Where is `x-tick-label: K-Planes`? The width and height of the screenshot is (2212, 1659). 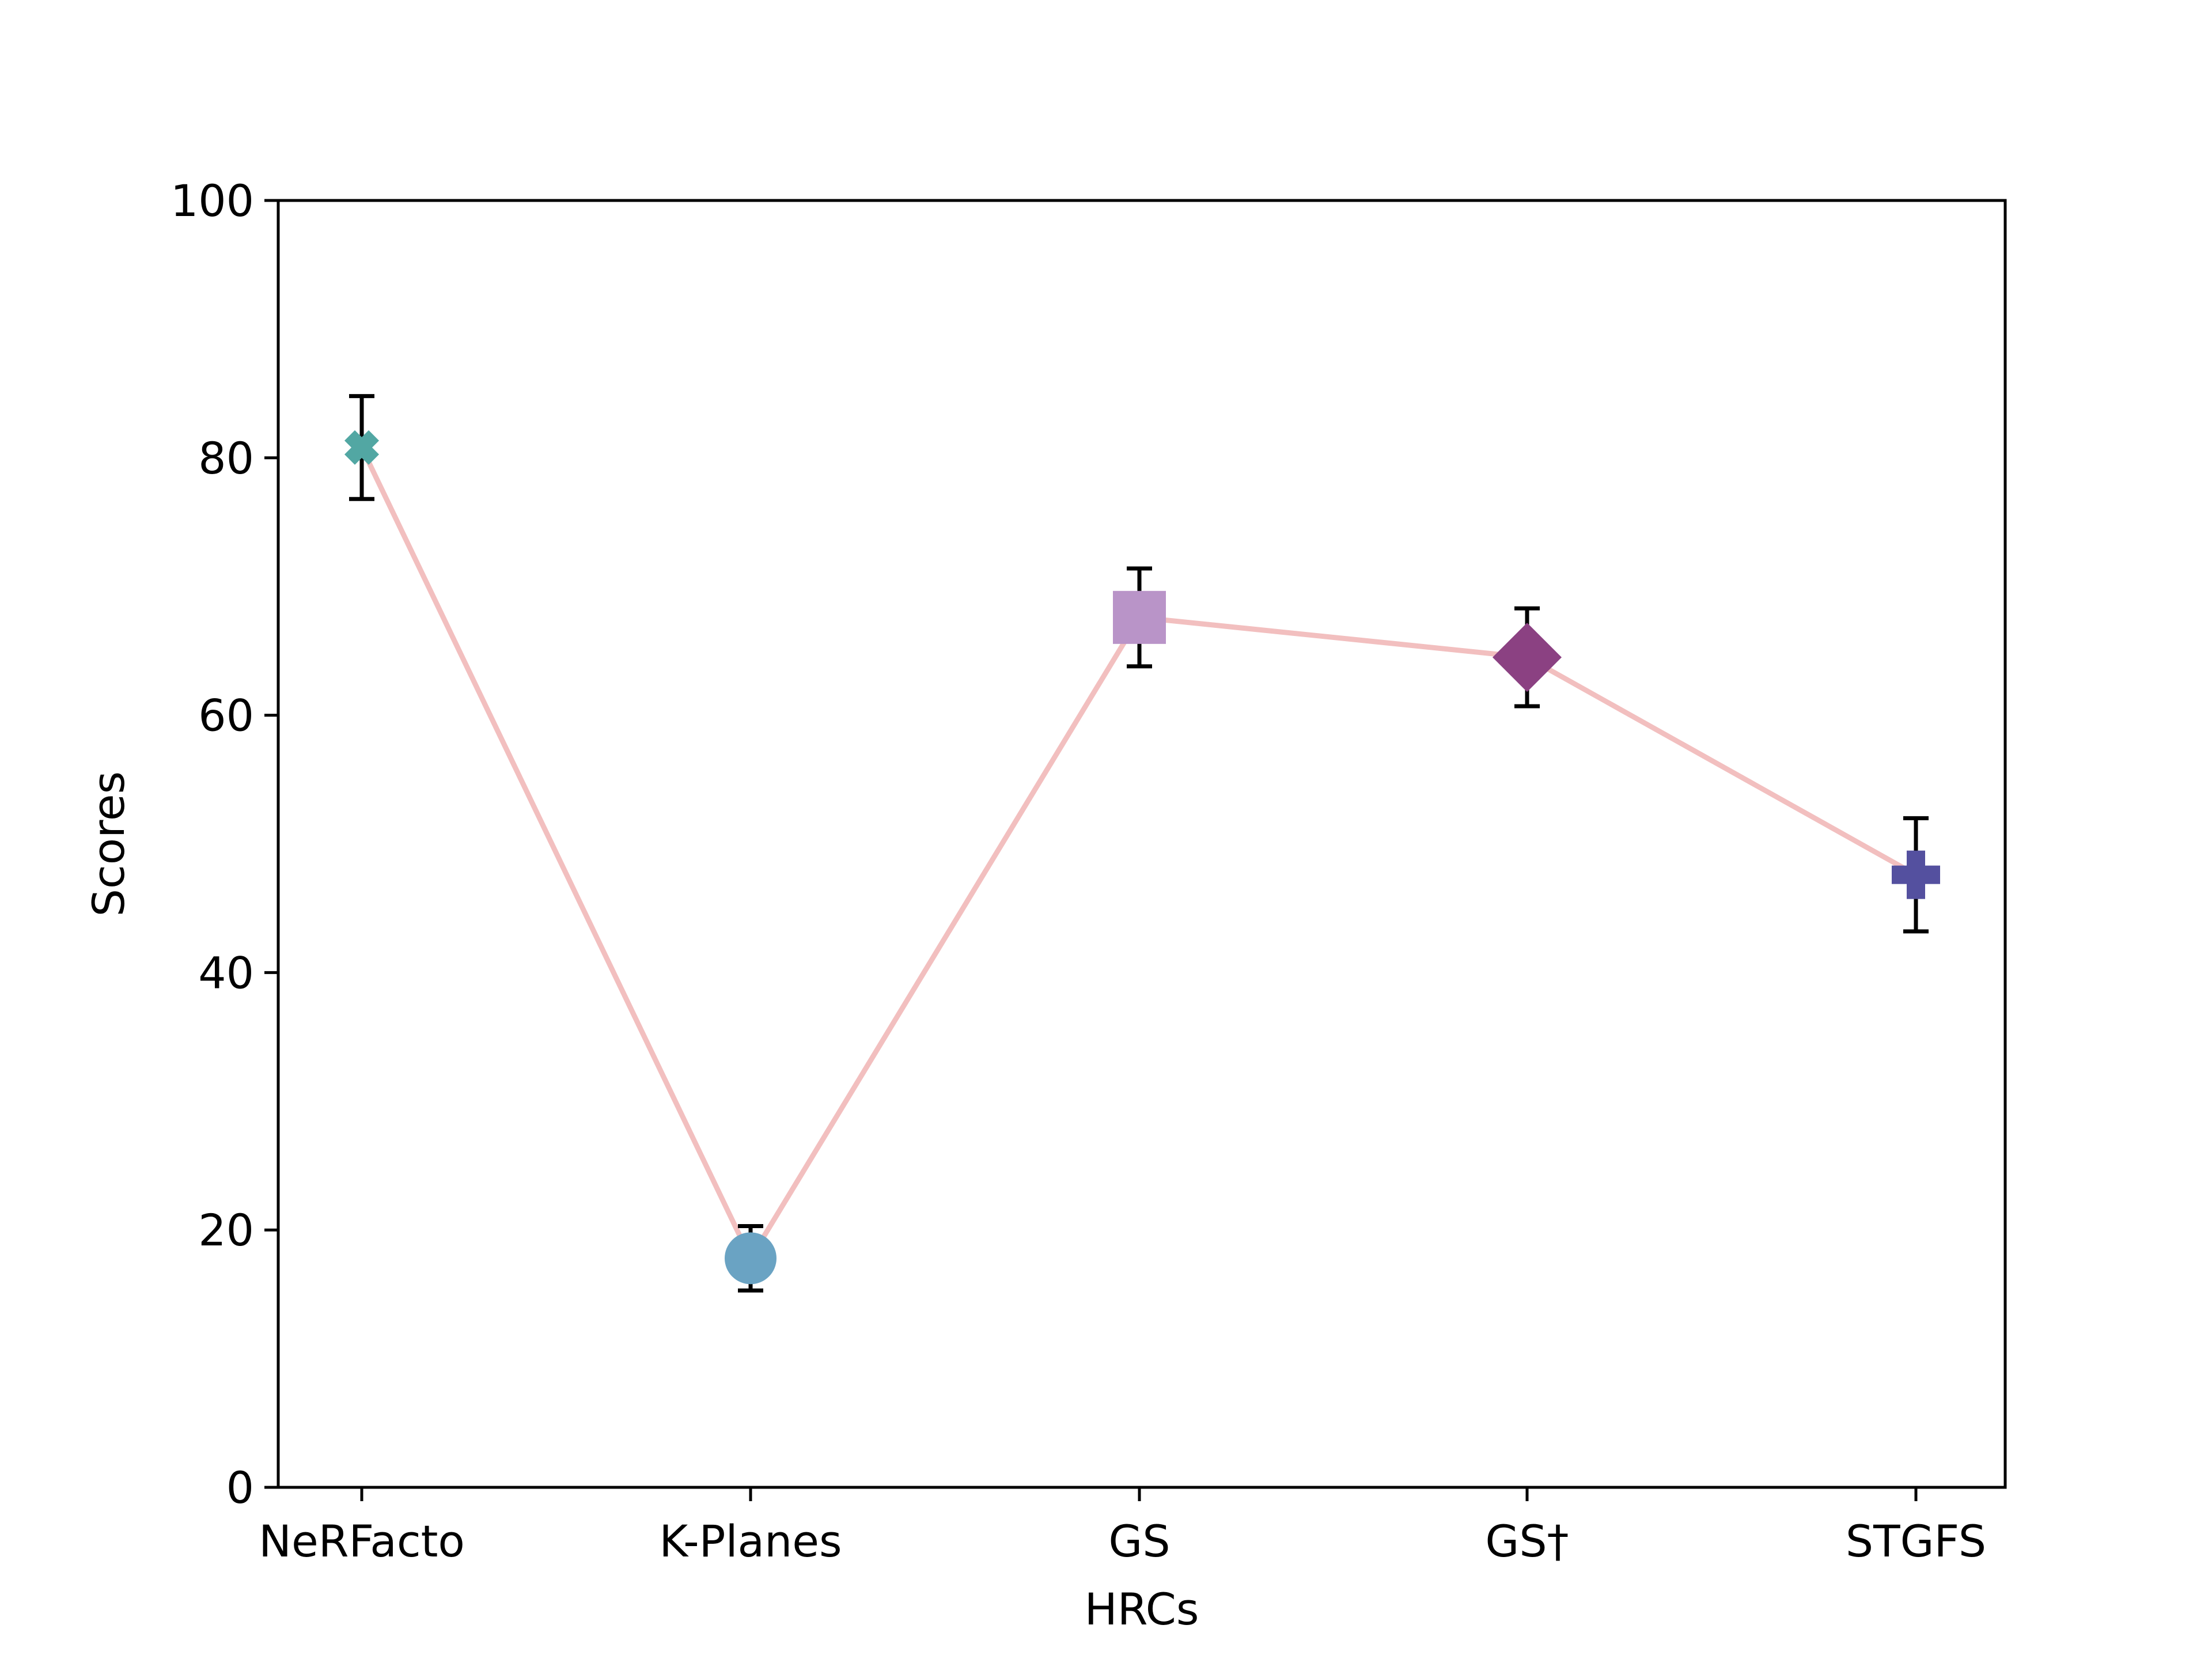
x-tick-label: K-Planes is located at coordinates (750, 1541).